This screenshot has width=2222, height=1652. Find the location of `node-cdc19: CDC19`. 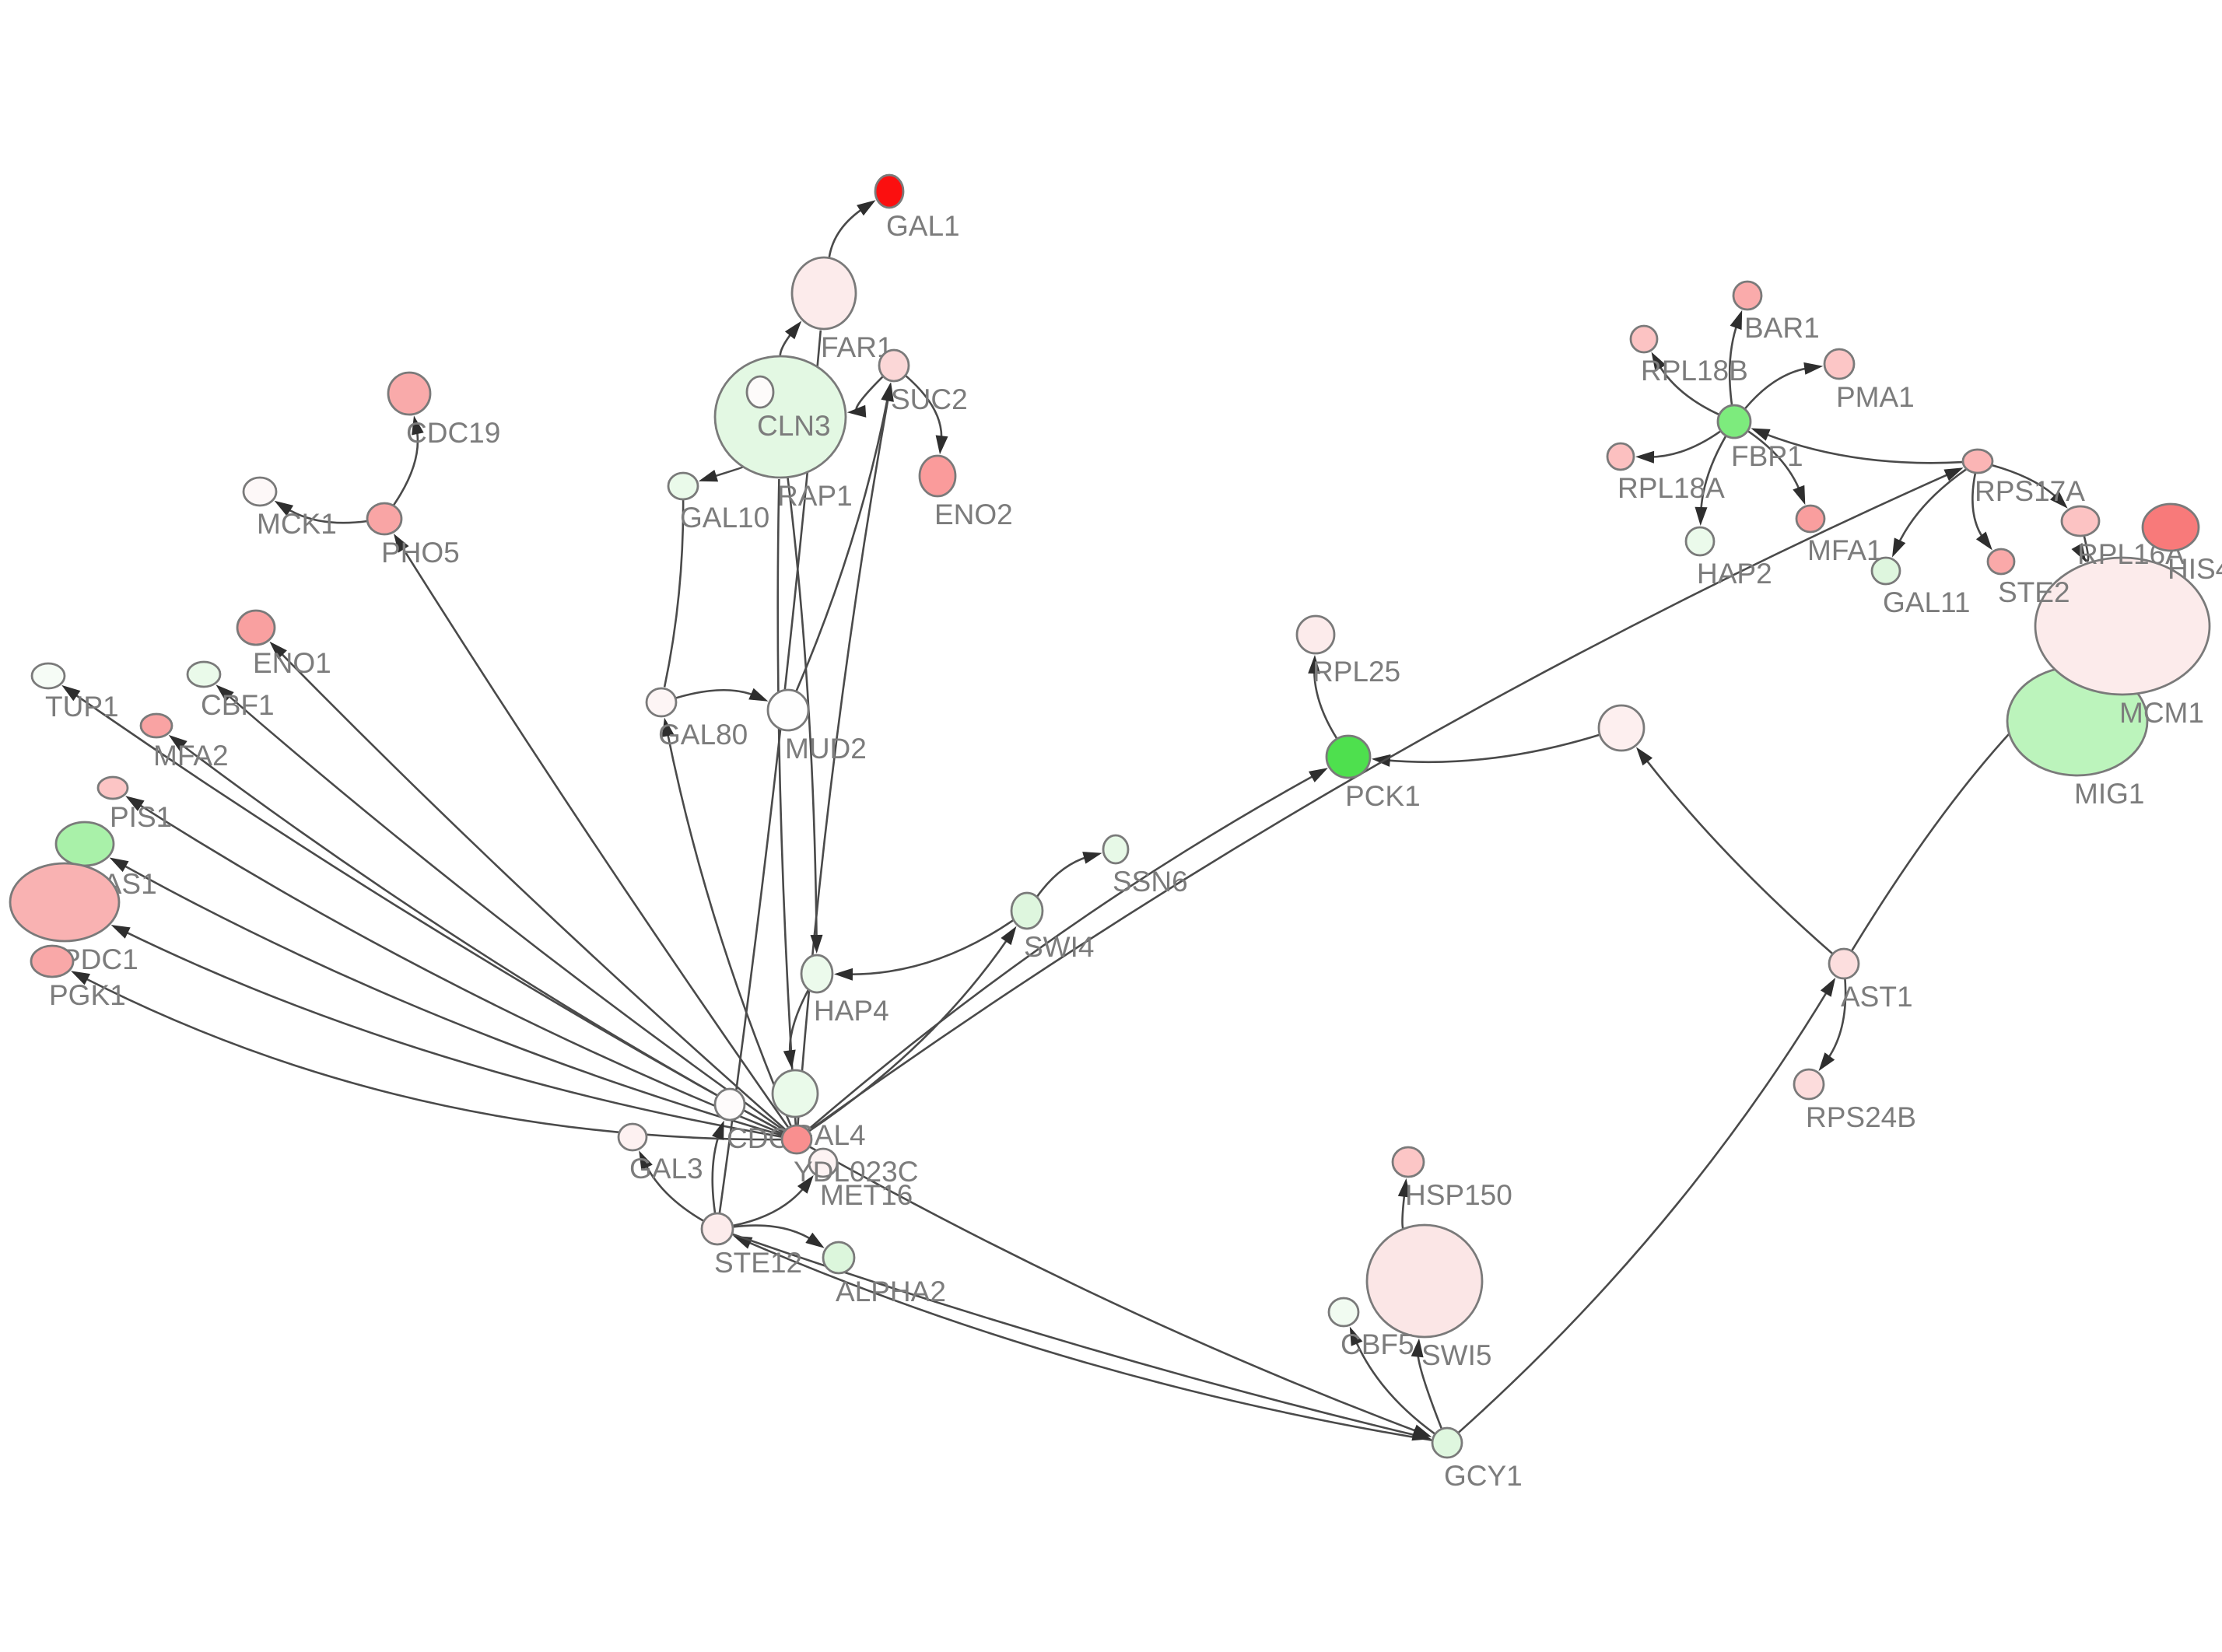

node-cdc19: CDC19 is located at coordinates (443, 410).